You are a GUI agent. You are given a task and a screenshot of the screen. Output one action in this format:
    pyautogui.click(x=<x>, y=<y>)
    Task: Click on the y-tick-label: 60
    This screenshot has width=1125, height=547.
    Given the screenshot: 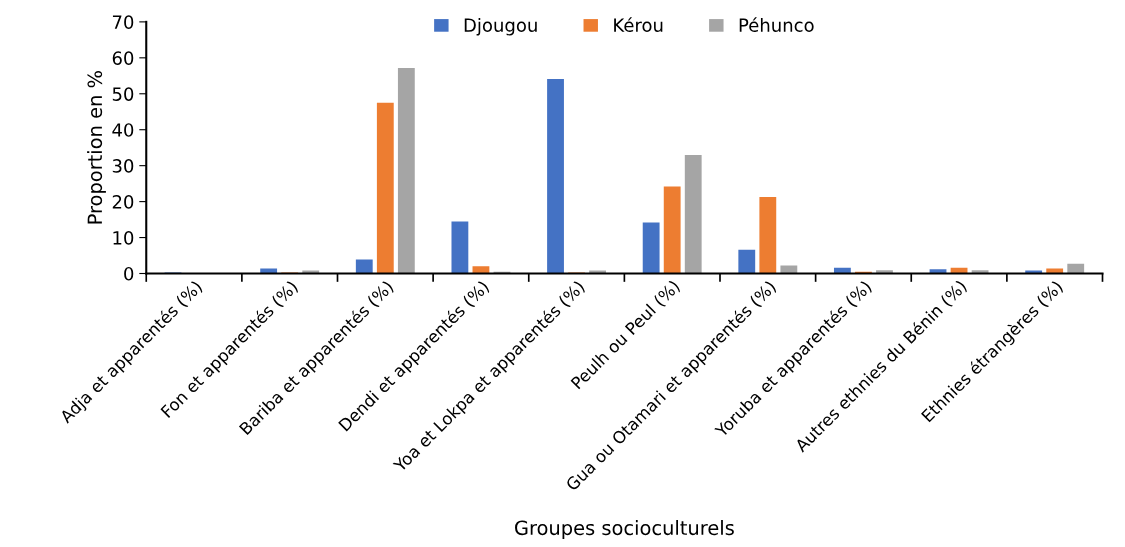 What is the action you would take?
    pyautogui.click(x=123, y=58)
    